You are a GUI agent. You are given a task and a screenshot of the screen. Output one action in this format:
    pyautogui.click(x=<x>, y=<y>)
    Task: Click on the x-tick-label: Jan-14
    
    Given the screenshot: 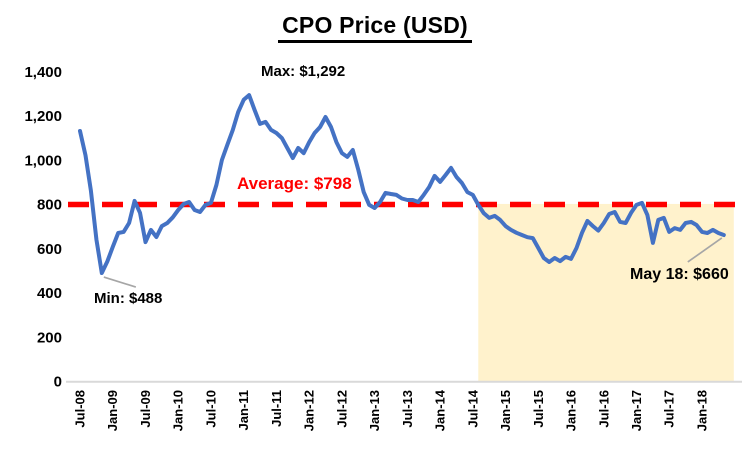 What is the action you would take?
    pyautogui.click(x=440, y=410)
    